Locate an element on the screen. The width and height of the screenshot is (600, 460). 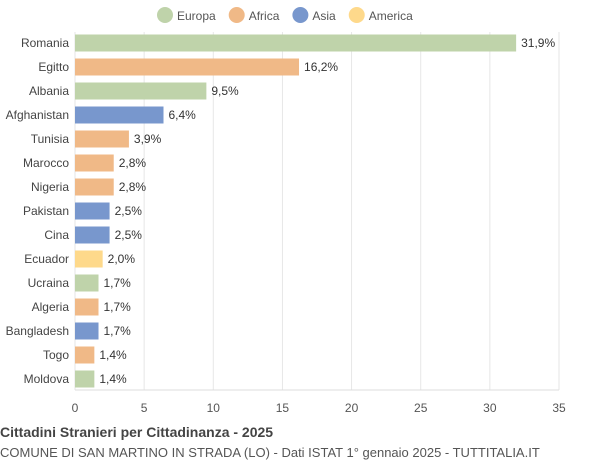
bar-pakistan is located at coordinates (92, 211).